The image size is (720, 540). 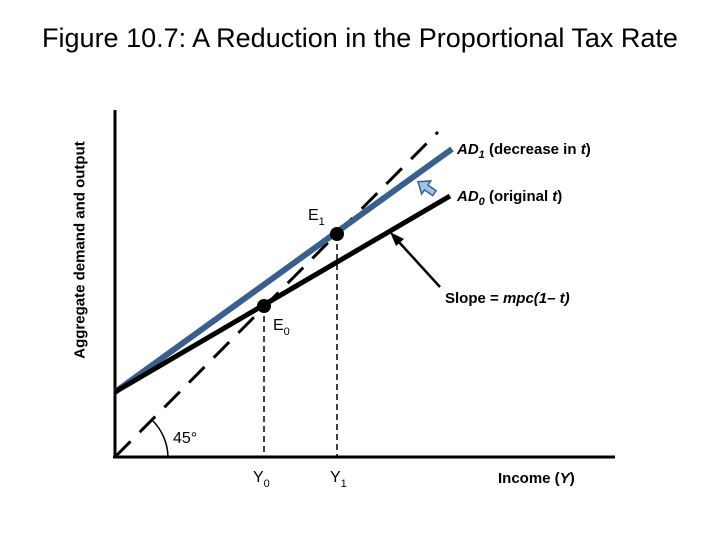 What do you see at coordinates (337, 234) in the screenshot?
I see `equilibrium-point-e1` at bounding box center [337, 234].